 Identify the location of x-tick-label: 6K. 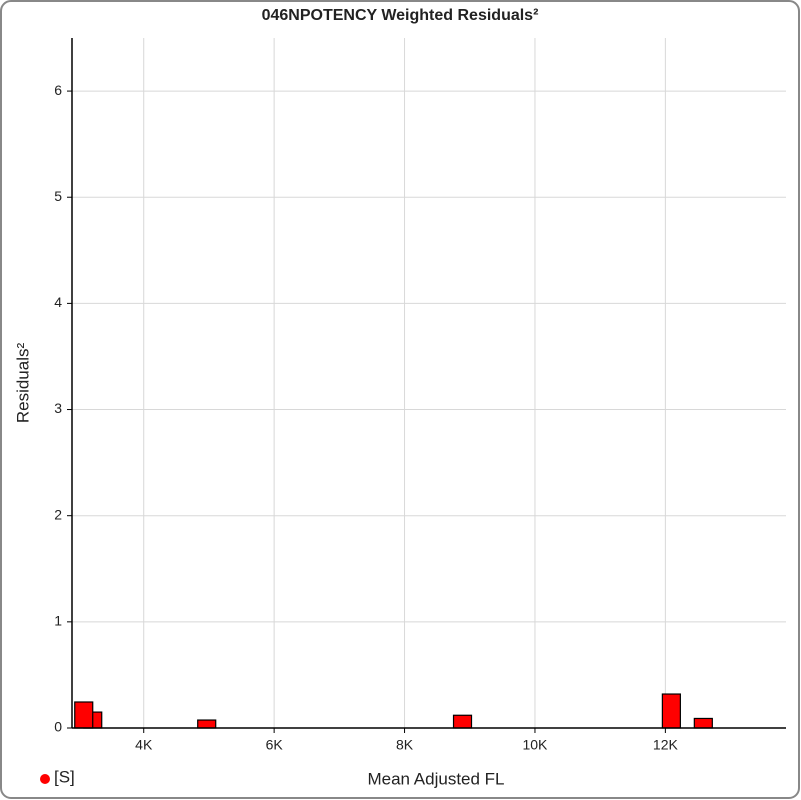
(275, 745).